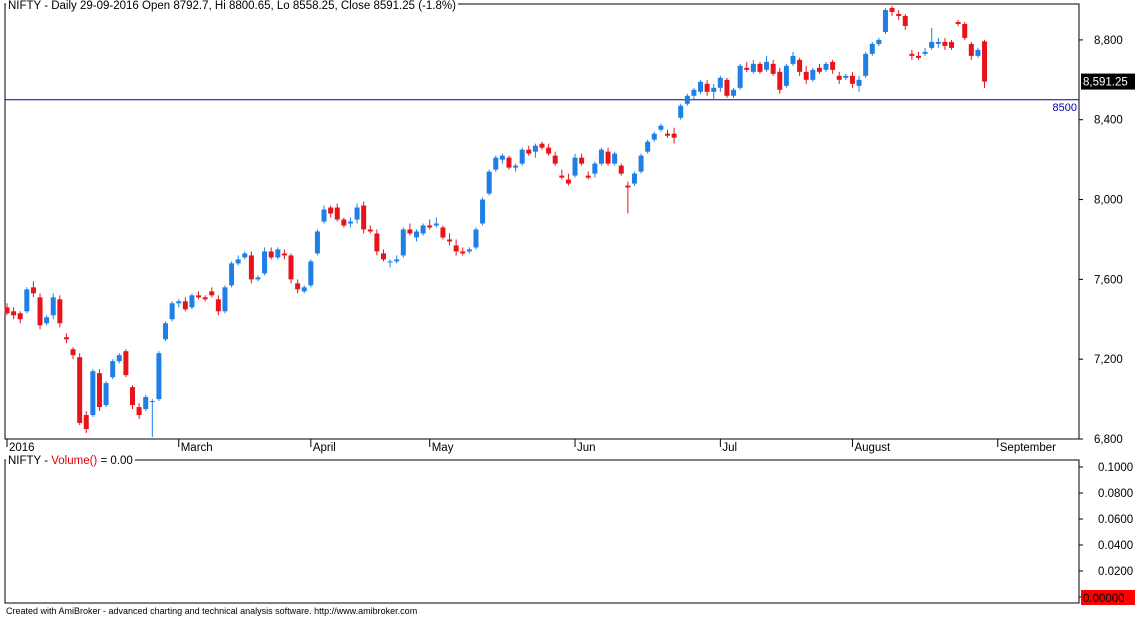 The width and height of the screenshot is (1140, 619). Describe the element at coordinates (70, 461) in the screenshot. I see `volume-panel-title: NIFTY - Volume() = 0.00` at that location.